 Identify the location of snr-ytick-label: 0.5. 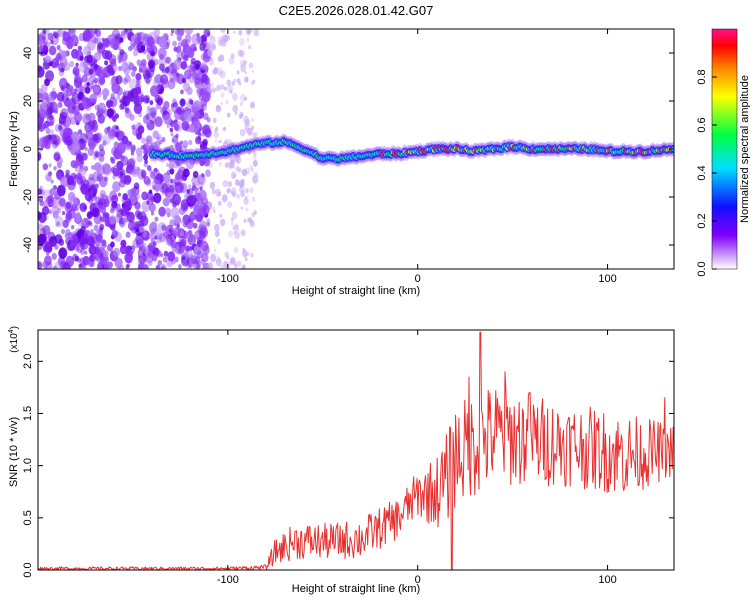
(28, 517).